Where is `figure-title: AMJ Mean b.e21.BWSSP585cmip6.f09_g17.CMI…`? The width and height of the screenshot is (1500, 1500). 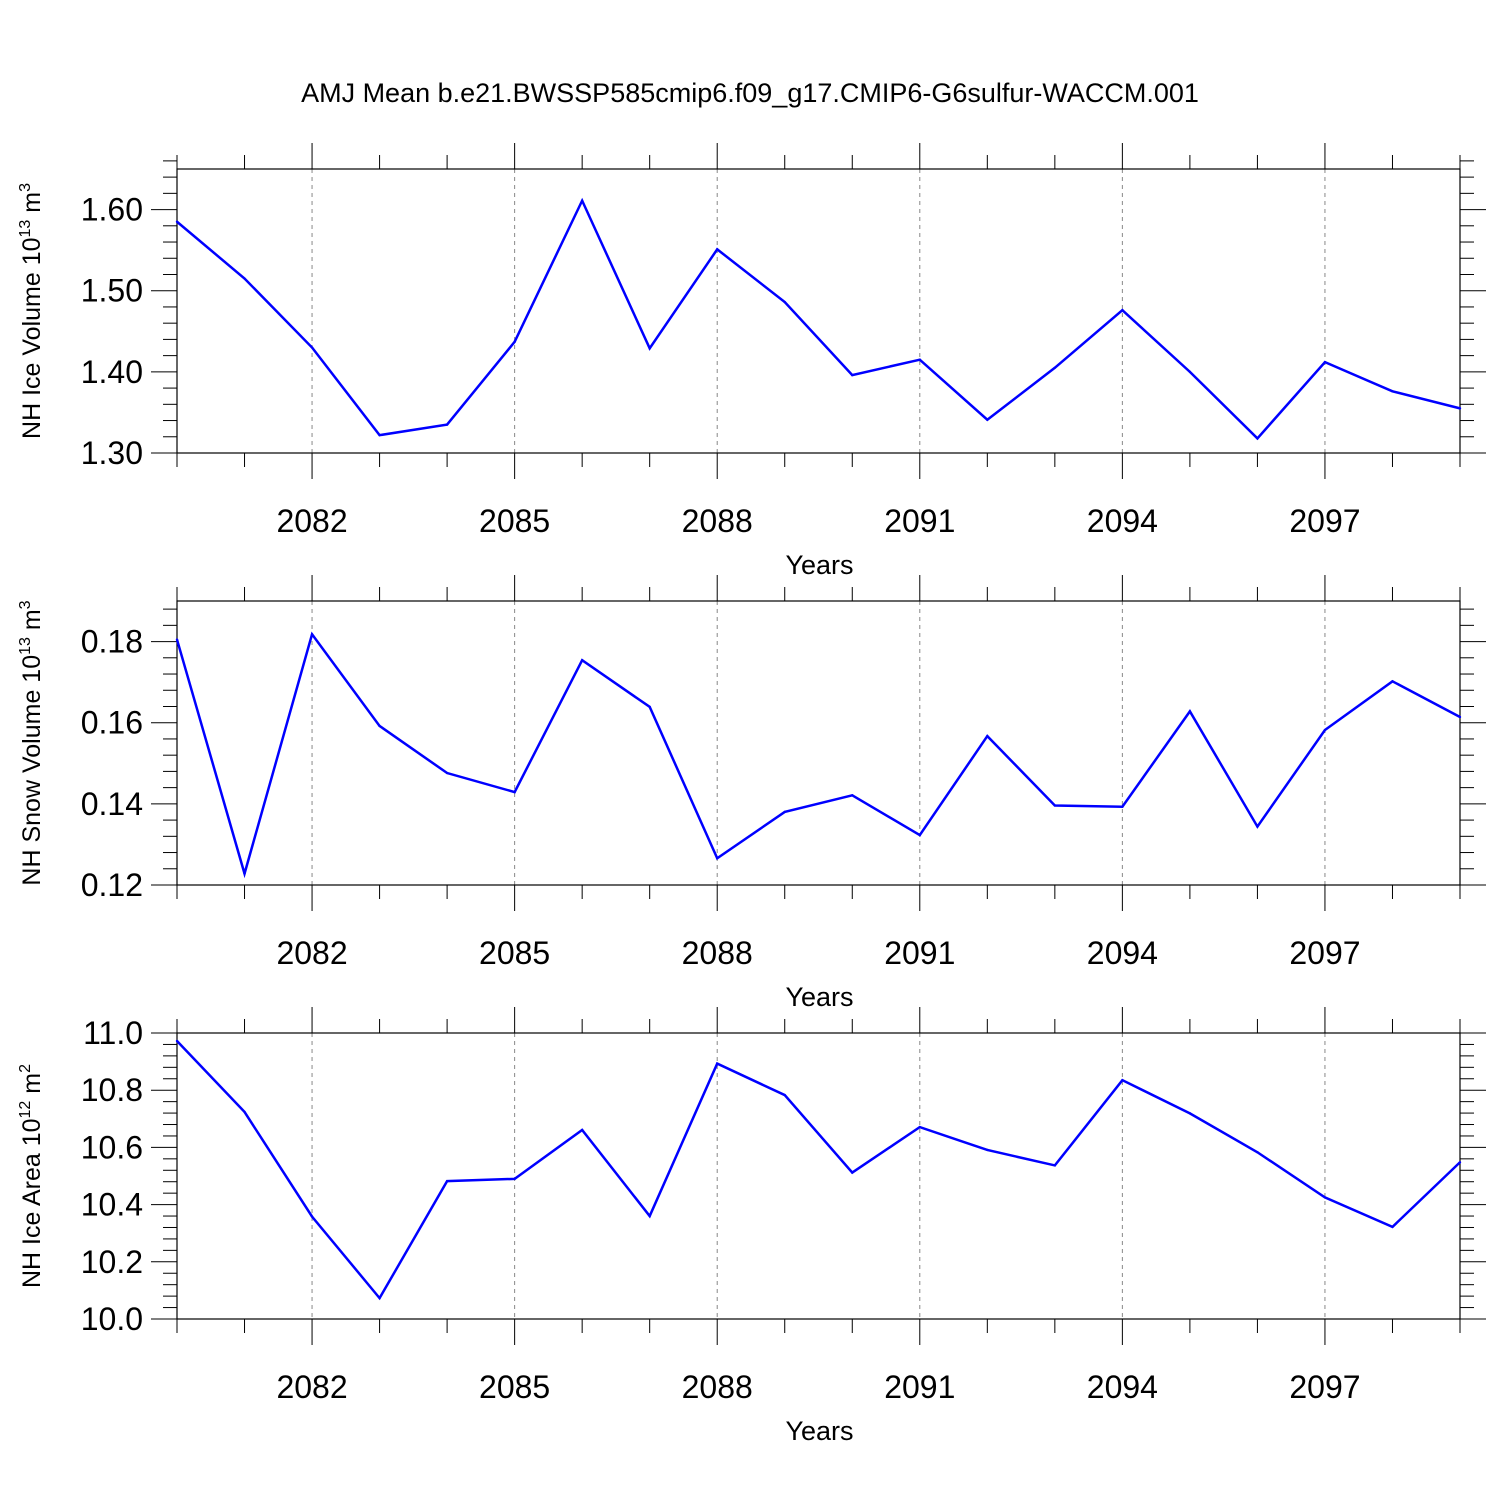
figure-title: AMJ Mean b.e21.BWSSP585cmip6.f09_g17.CMI… is located at coordinates (750, 93).